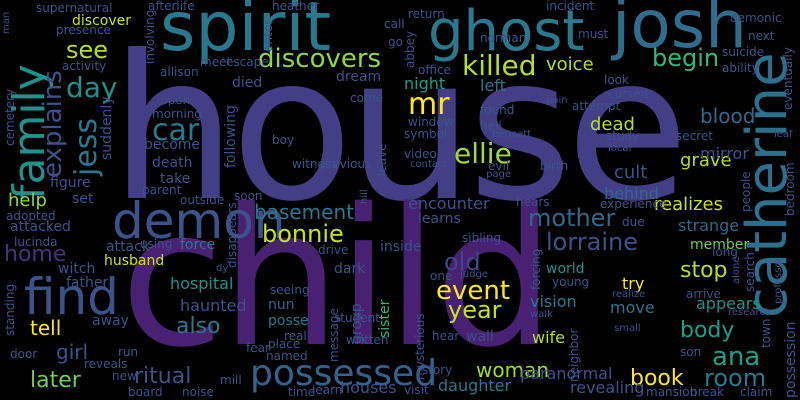 The image size is (800, 400). Describe the element at coordinates (565, 269) in the screenshot. I see `word-world: world` at that location.